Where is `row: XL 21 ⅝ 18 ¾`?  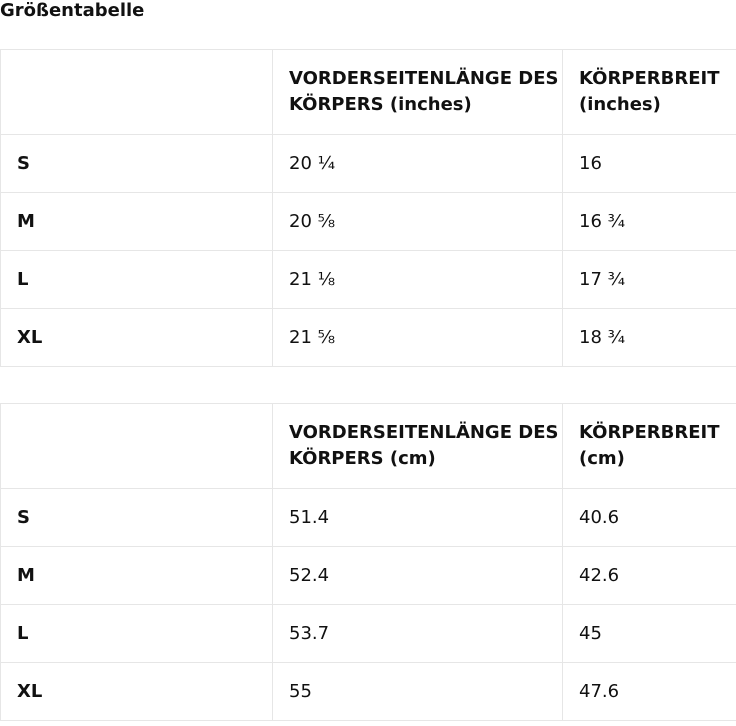 row: XL 21 ⅝ 18 ¾ is located at coordinates (368, 337).